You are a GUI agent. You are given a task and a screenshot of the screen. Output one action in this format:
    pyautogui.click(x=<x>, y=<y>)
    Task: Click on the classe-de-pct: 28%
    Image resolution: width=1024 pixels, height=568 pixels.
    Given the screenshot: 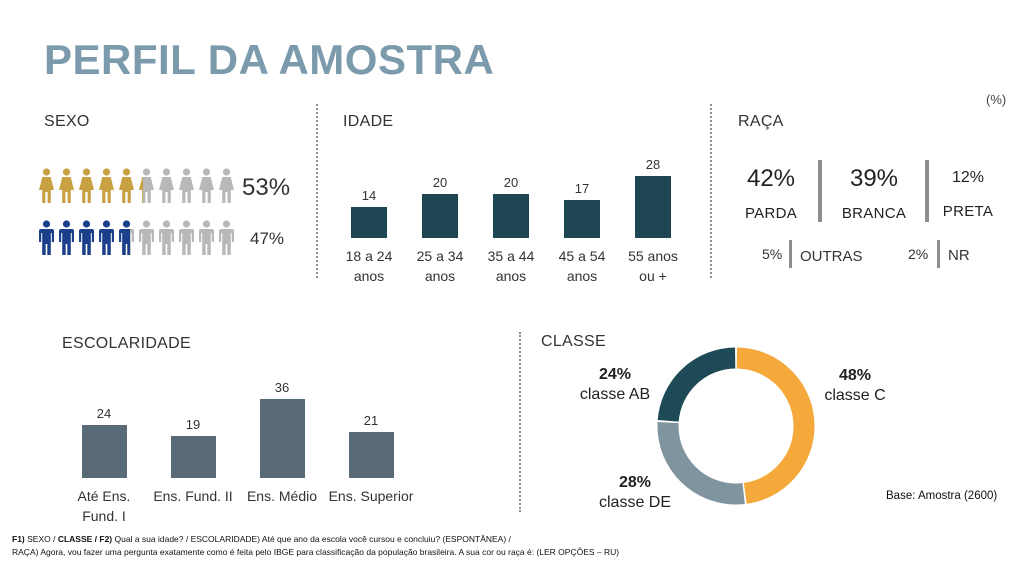 What is the action you would take?
    pyautogui.click(x=635, y=482)
    